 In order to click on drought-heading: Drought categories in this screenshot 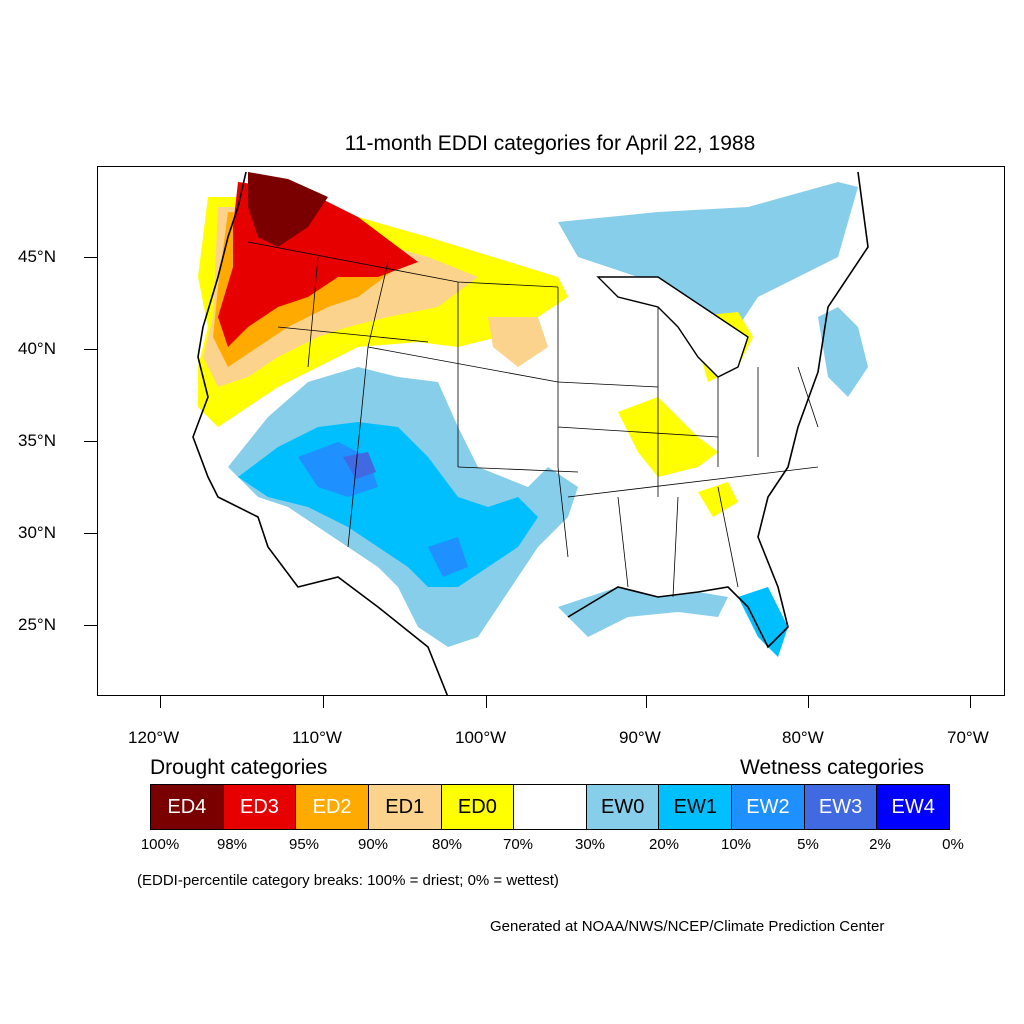, I will do `click(239, 767)`.